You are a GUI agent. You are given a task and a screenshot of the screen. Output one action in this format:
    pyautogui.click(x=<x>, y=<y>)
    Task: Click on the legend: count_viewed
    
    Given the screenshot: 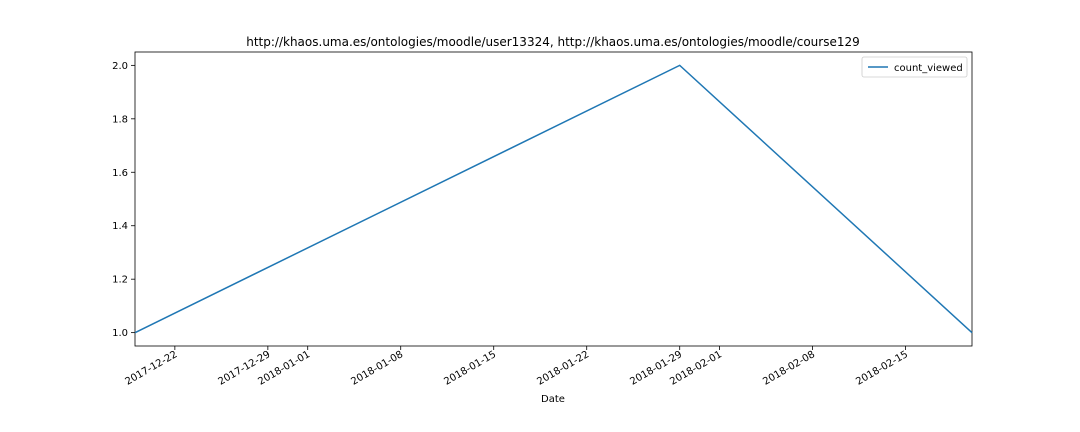 What is the action you would take?
    pyautogui.click(x=914, y=67)
    